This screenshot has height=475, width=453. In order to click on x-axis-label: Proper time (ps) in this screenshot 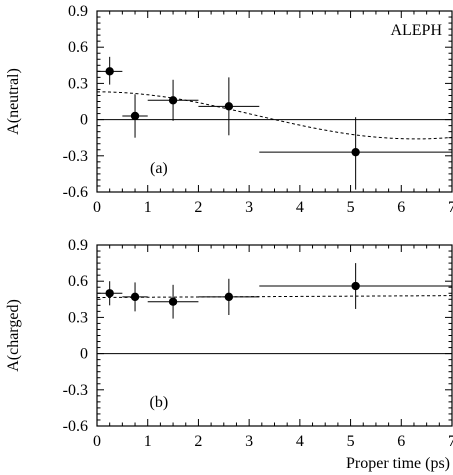, I will do `click(398, 463)`.